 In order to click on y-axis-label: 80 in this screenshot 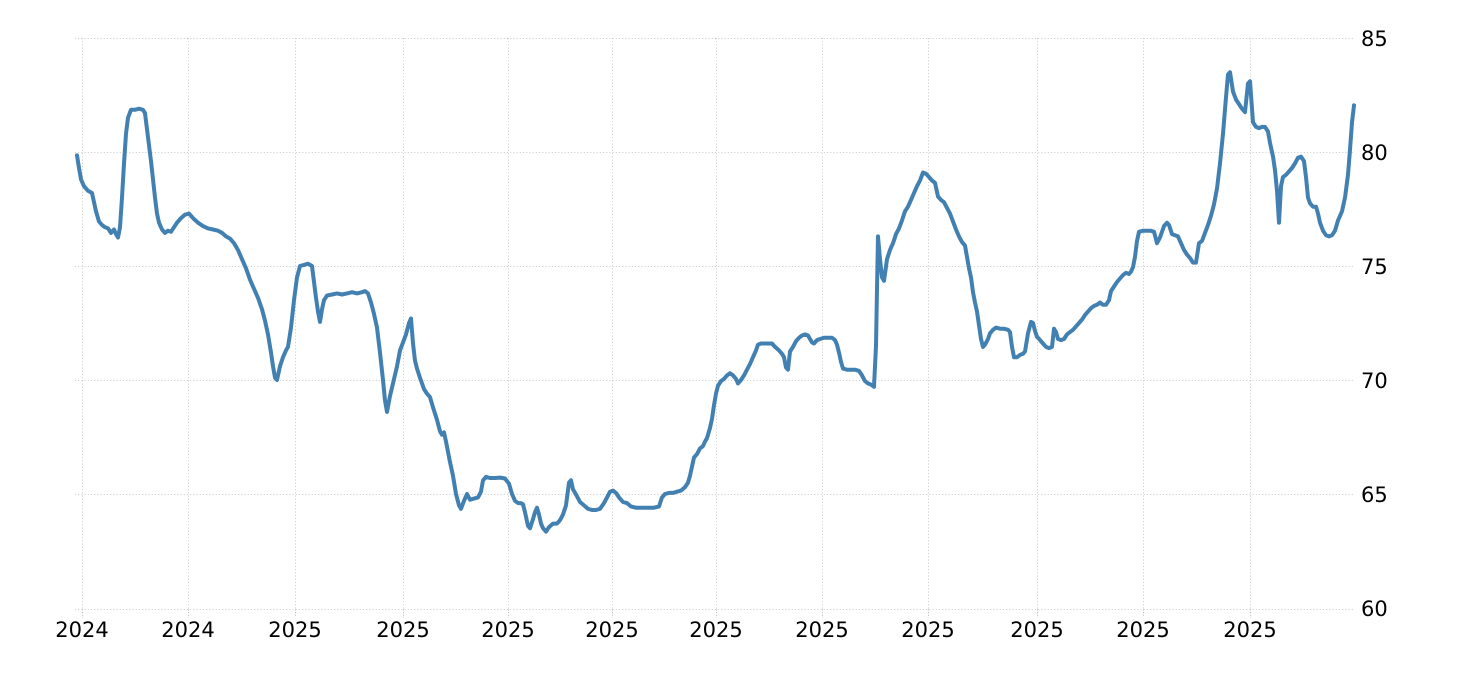, I will do `click(1374, 153)`.